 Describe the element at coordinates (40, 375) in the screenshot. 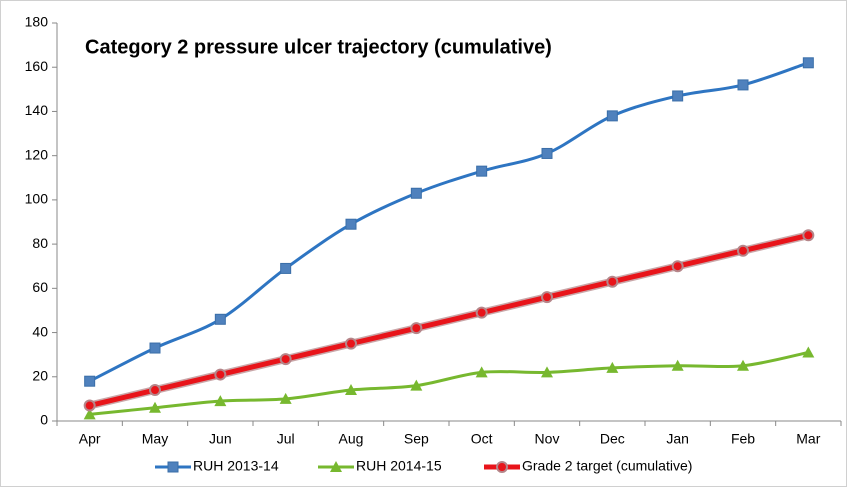

I see `y-tick-label: 20` at that location.